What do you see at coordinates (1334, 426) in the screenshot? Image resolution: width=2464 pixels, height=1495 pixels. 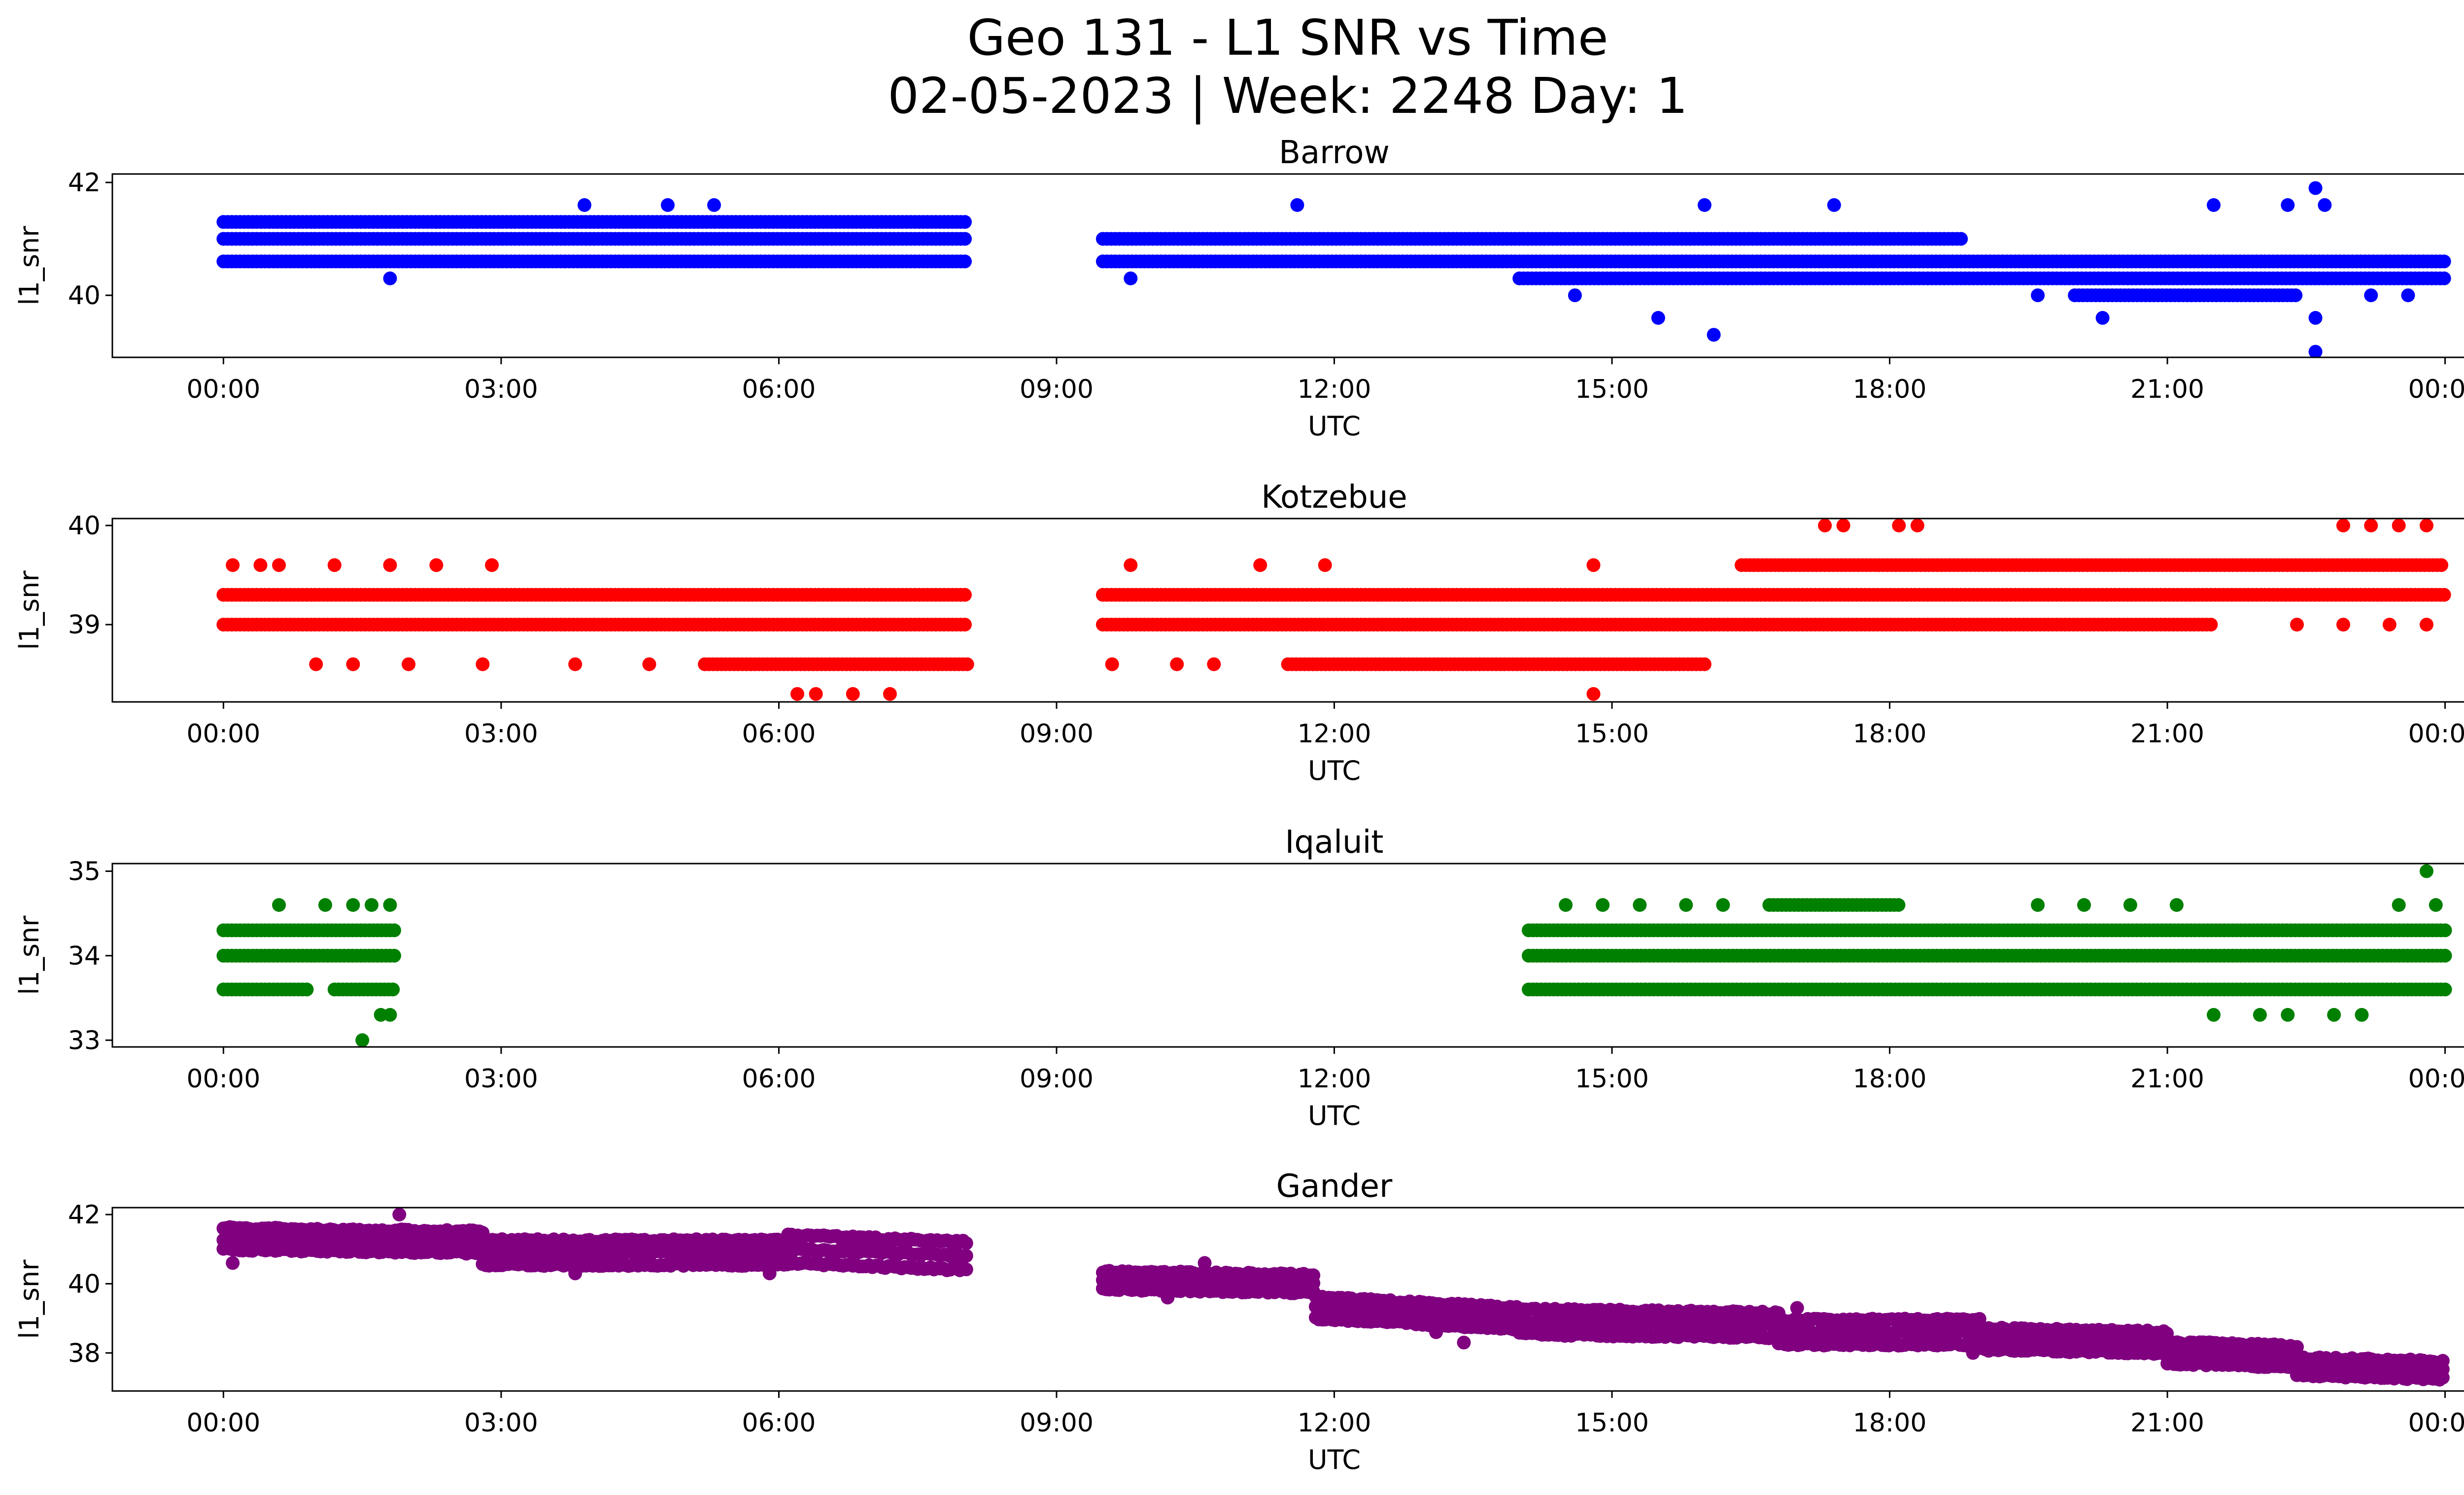 I see `x-axis-label: UTC` at bounding box center [1334, 426].